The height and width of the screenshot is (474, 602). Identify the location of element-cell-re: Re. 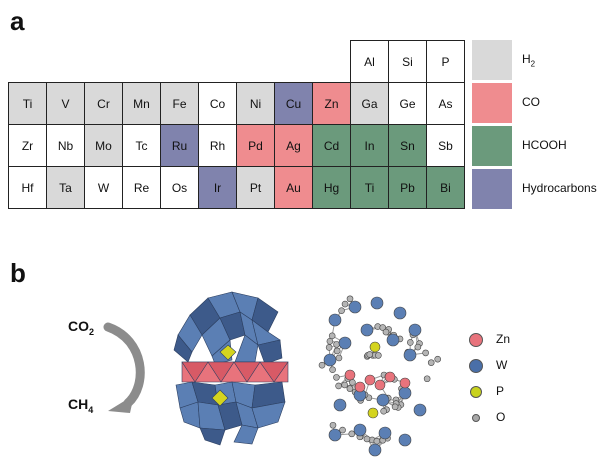
(141, 187).